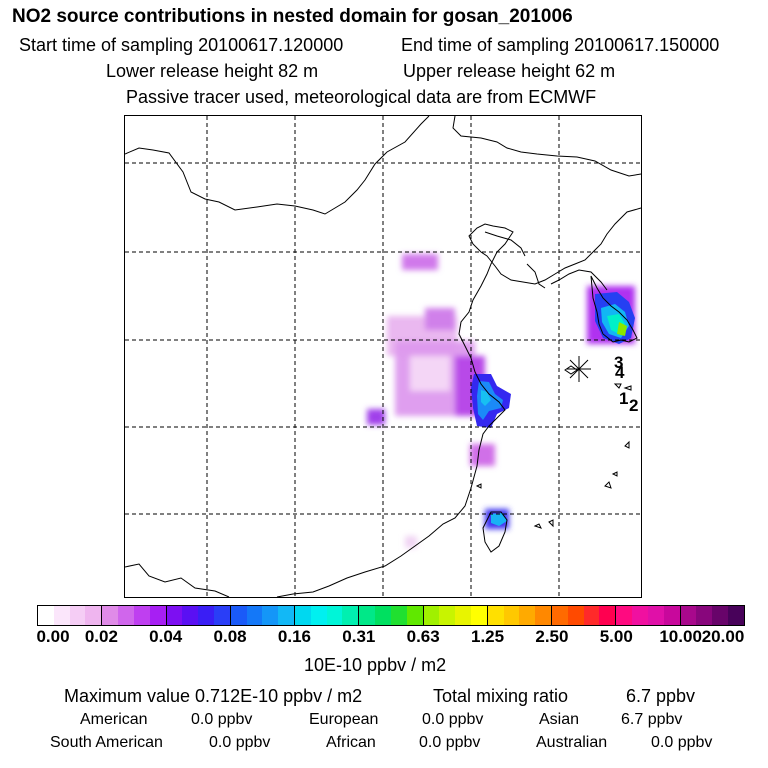 The width and height of the screenshot is (768, 768). Describe the element at coordinates (618, 362) in the screenshot. I see `station-label-3: 3` at that location.